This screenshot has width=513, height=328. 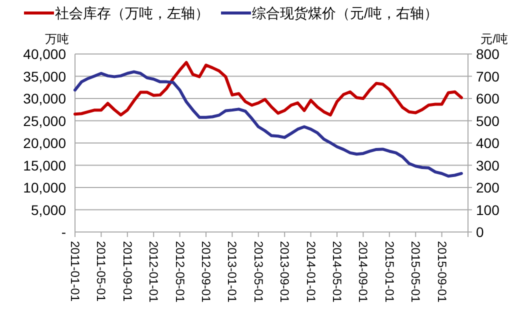 I want to click on y-tick-label: -, so click(x=63, y=232).